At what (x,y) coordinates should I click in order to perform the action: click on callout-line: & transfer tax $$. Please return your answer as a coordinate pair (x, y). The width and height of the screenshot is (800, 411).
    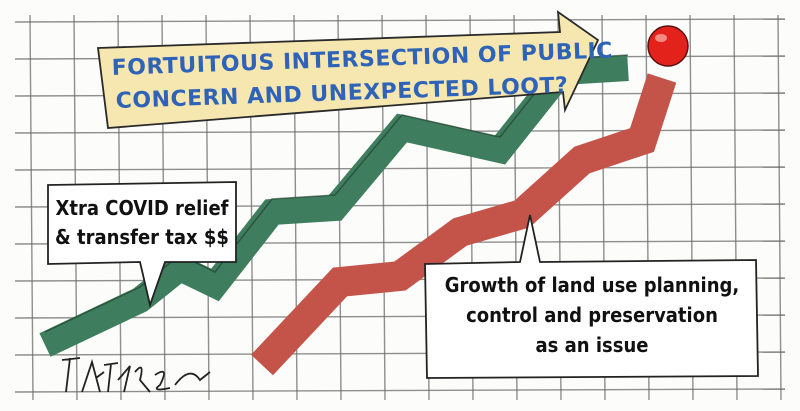
    Looking at the image, I should click on (142, 237).